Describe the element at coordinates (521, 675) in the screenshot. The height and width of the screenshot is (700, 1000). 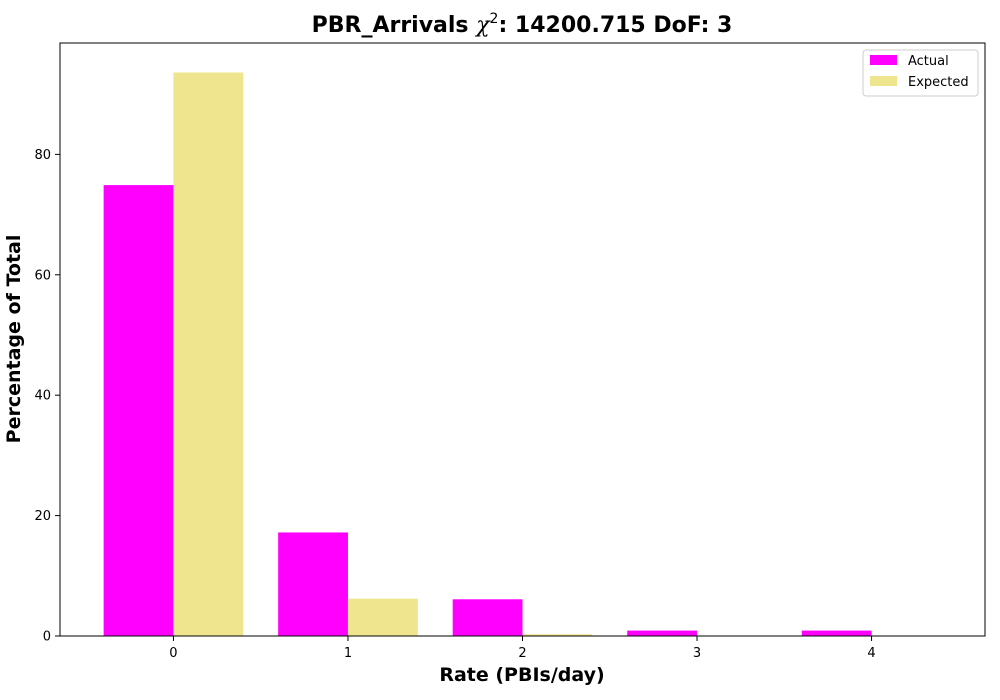
I see `x-axis-label: Rate (PBIs/day)` at that location.